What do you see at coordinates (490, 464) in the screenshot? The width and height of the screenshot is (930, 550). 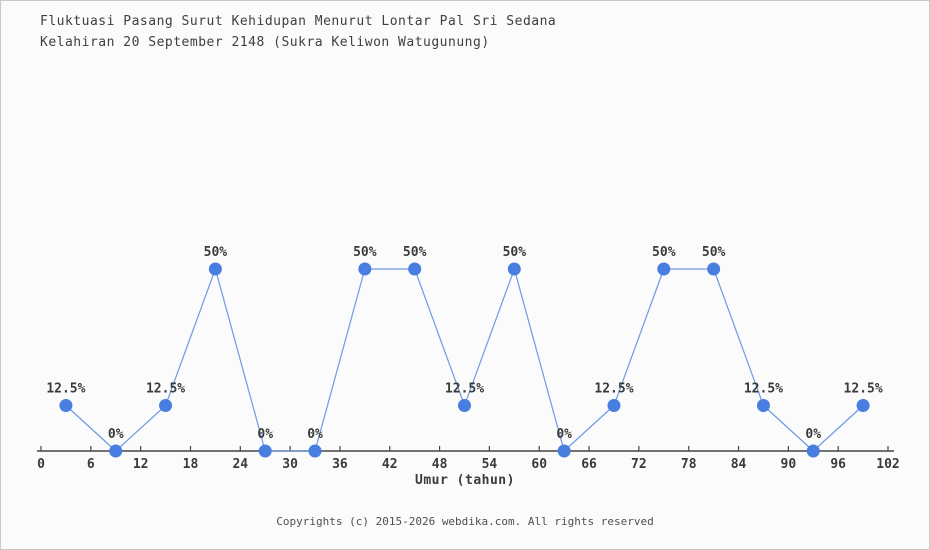 I see `x-tick-label: 54` at bounding box center [490, 464].